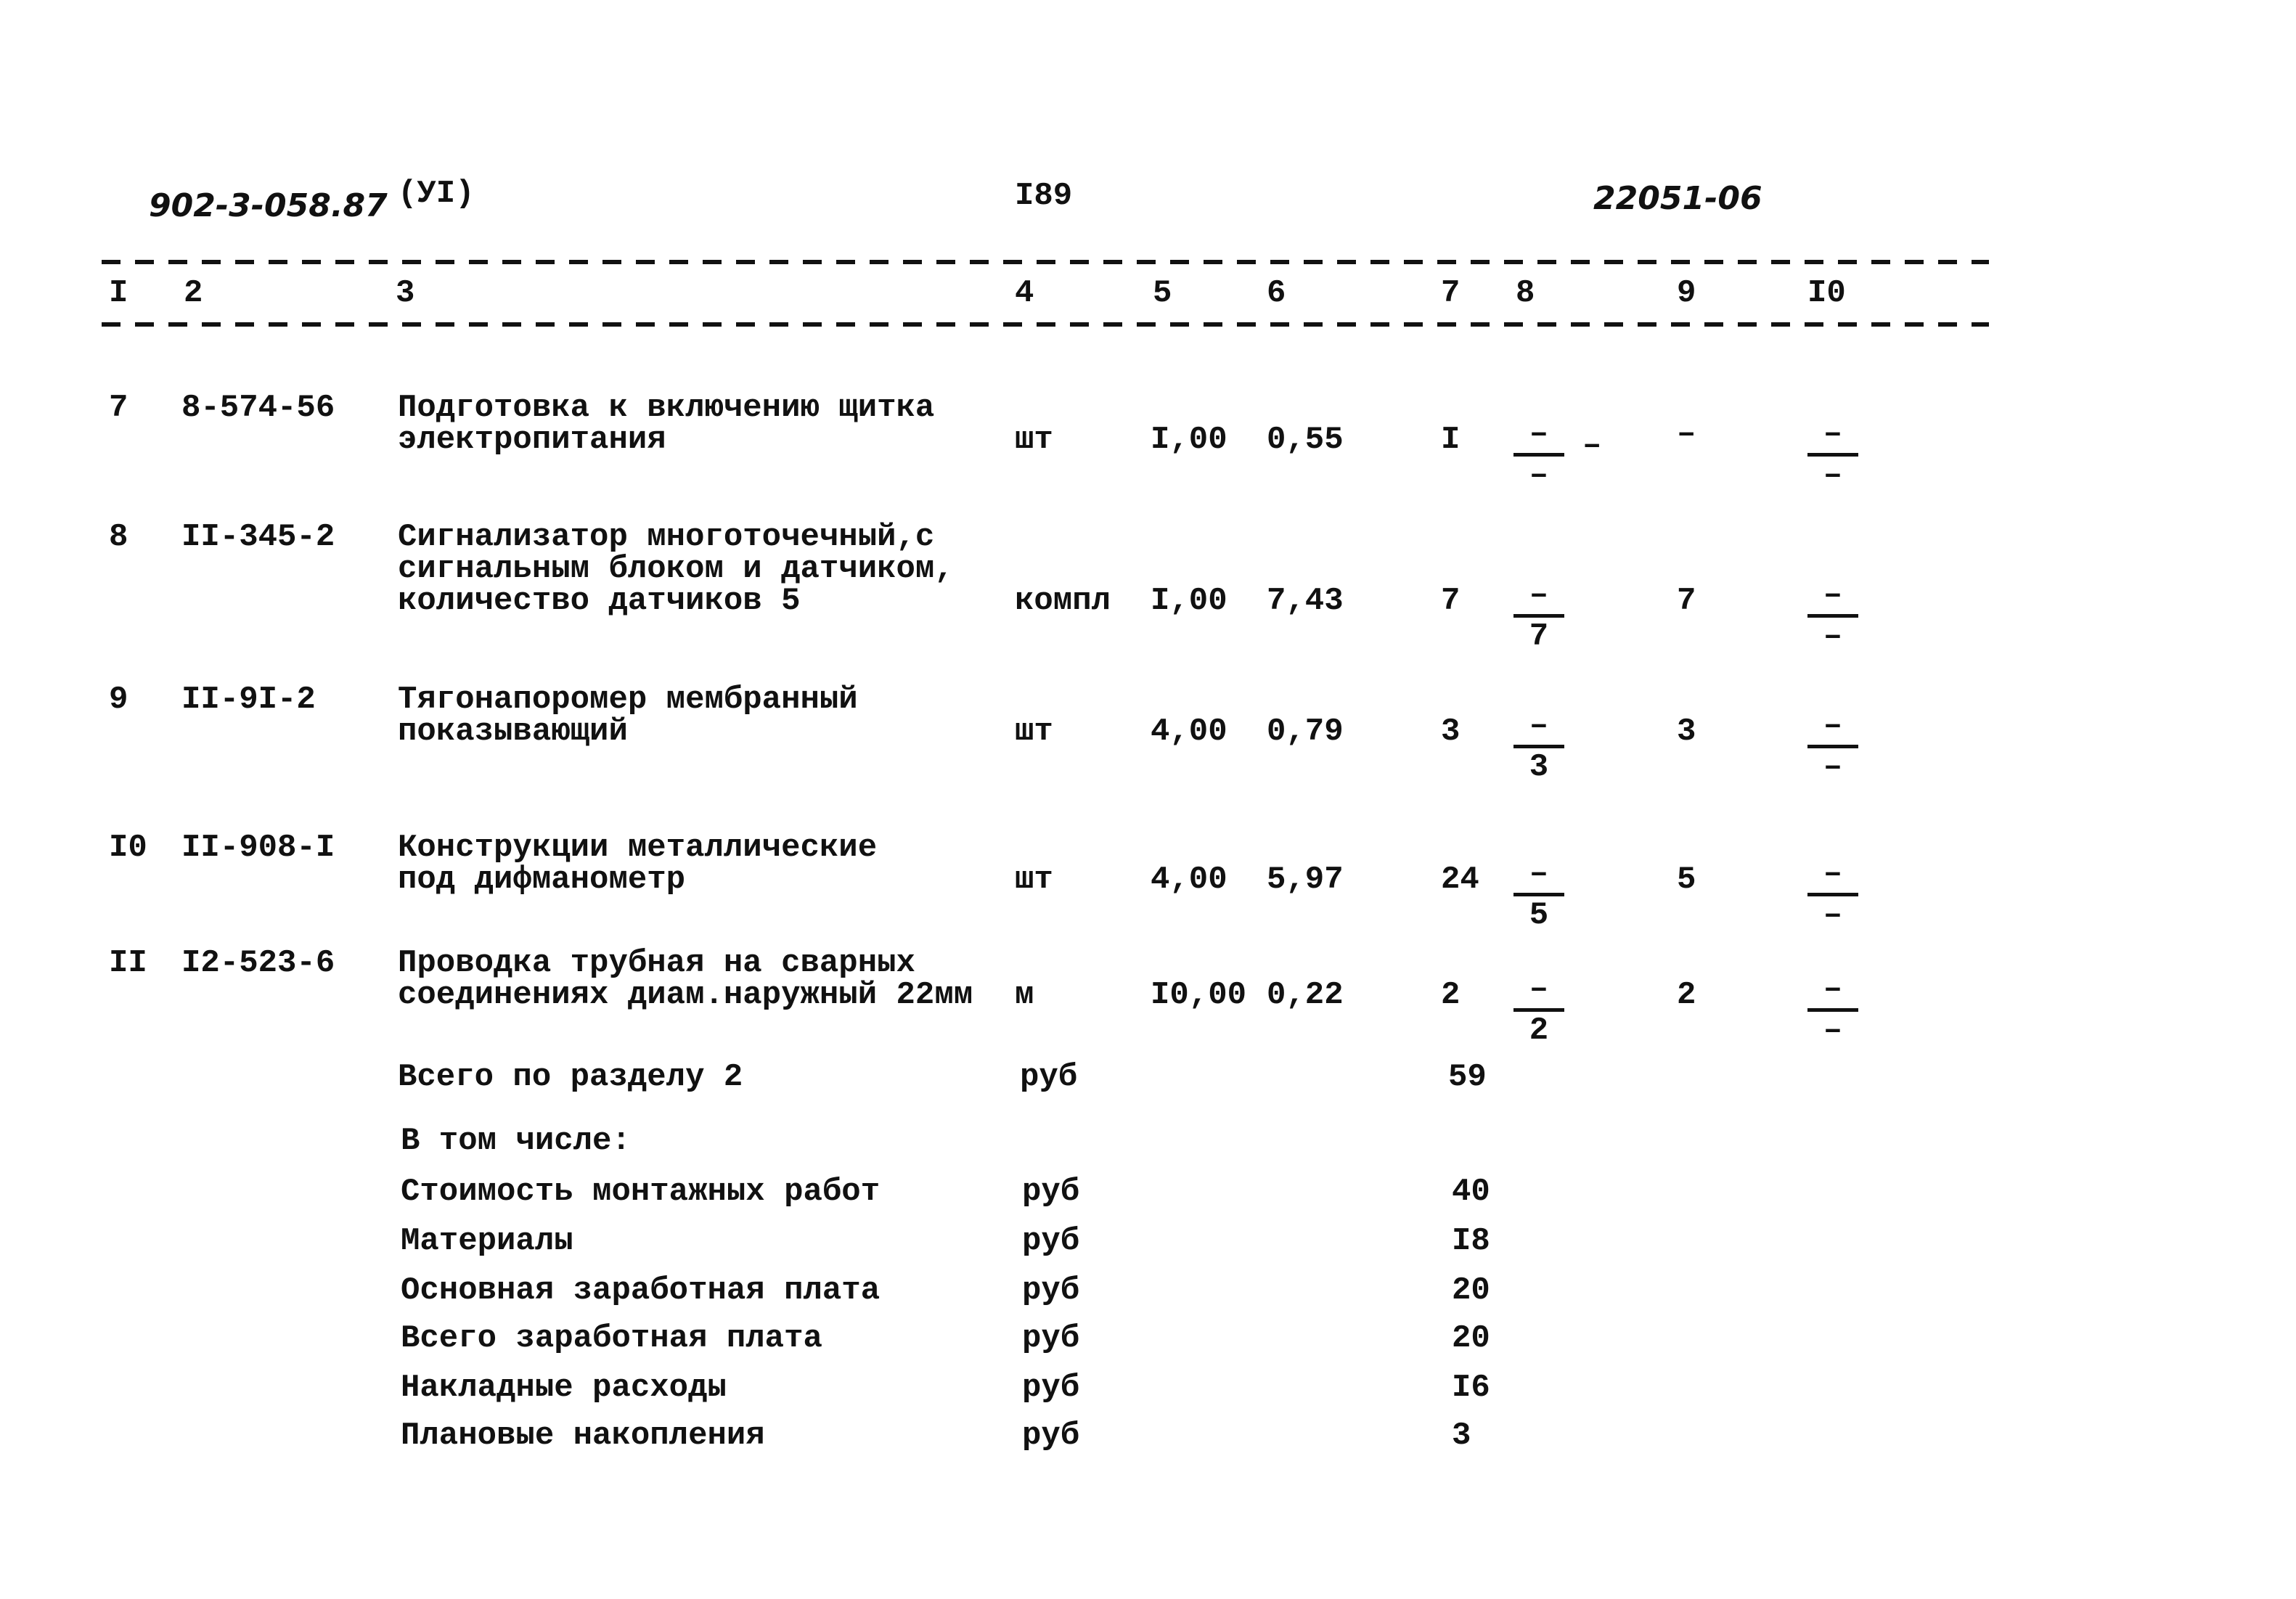 This screenshot has height=1599, width=2296. Describe the element at coordinates (1044, 196) in the screenshot. I see `page-number: I89` at that location.